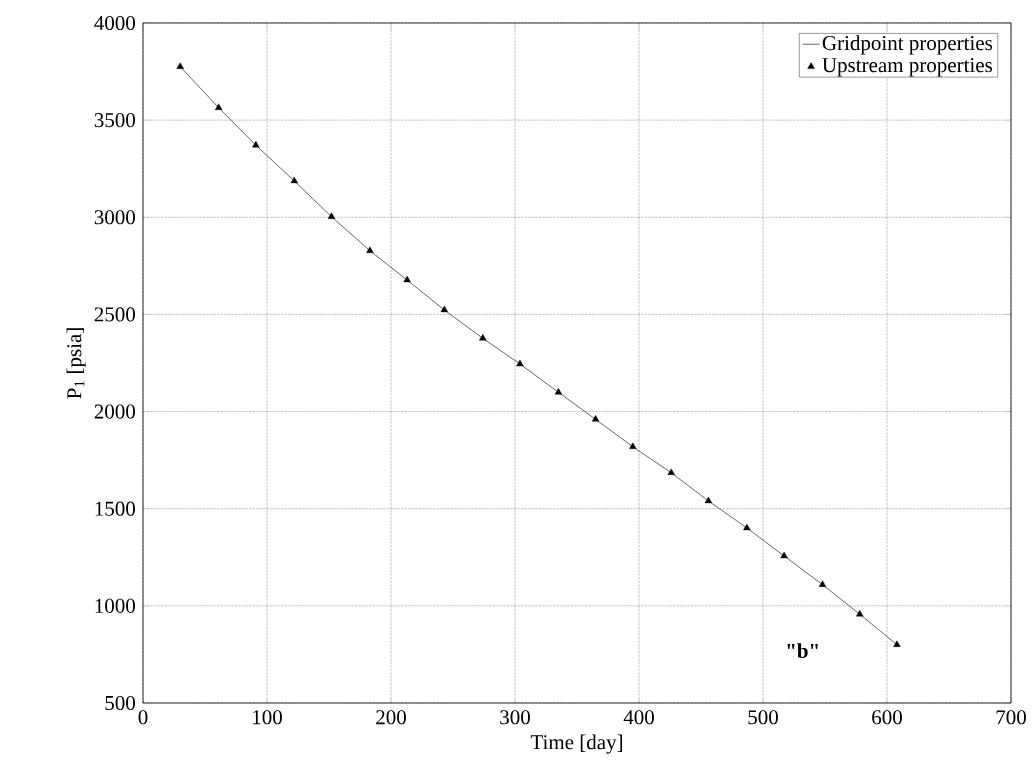  I want to click on y-tick-label: 1500, so click(115, 508).